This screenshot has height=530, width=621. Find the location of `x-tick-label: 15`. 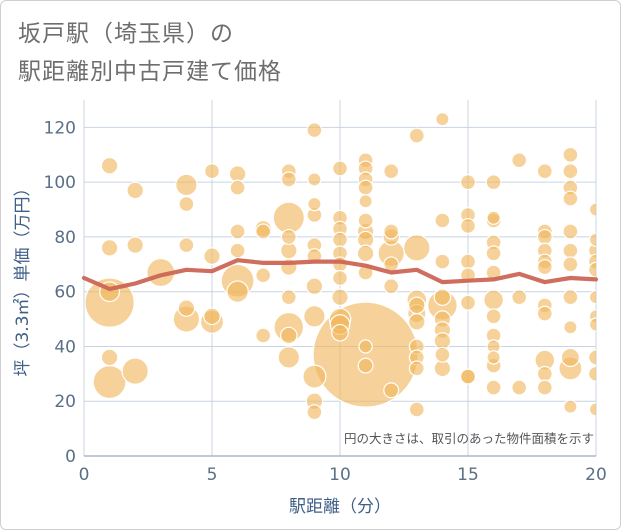

x-tick-label: 15 is located at coordinates (468, 475).